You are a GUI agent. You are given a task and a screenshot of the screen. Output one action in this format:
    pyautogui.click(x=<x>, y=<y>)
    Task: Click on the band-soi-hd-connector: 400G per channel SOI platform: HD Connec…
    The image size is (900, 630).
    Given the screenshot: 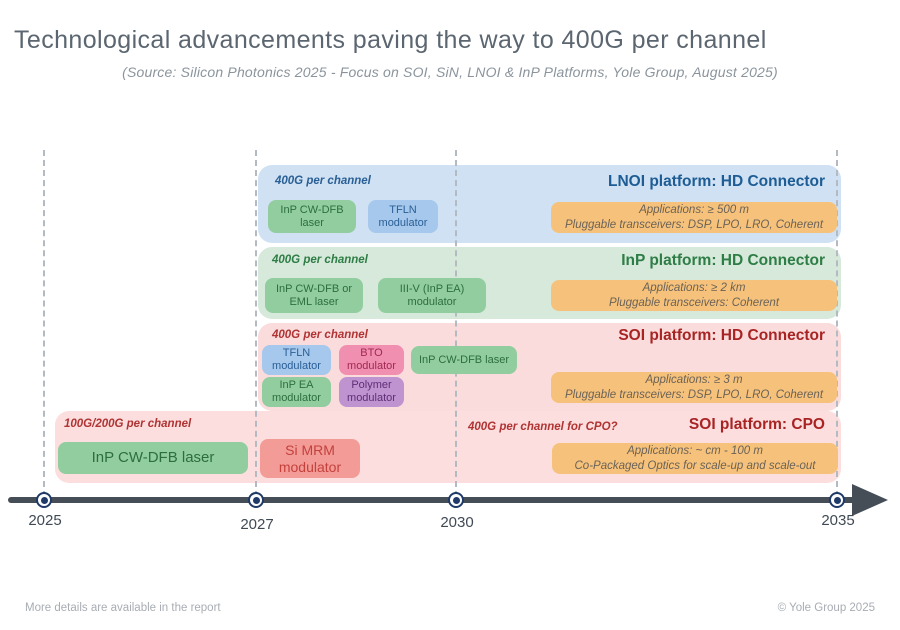 What is the action you would take?
    pyautogui.click(x=549, y=367)
    